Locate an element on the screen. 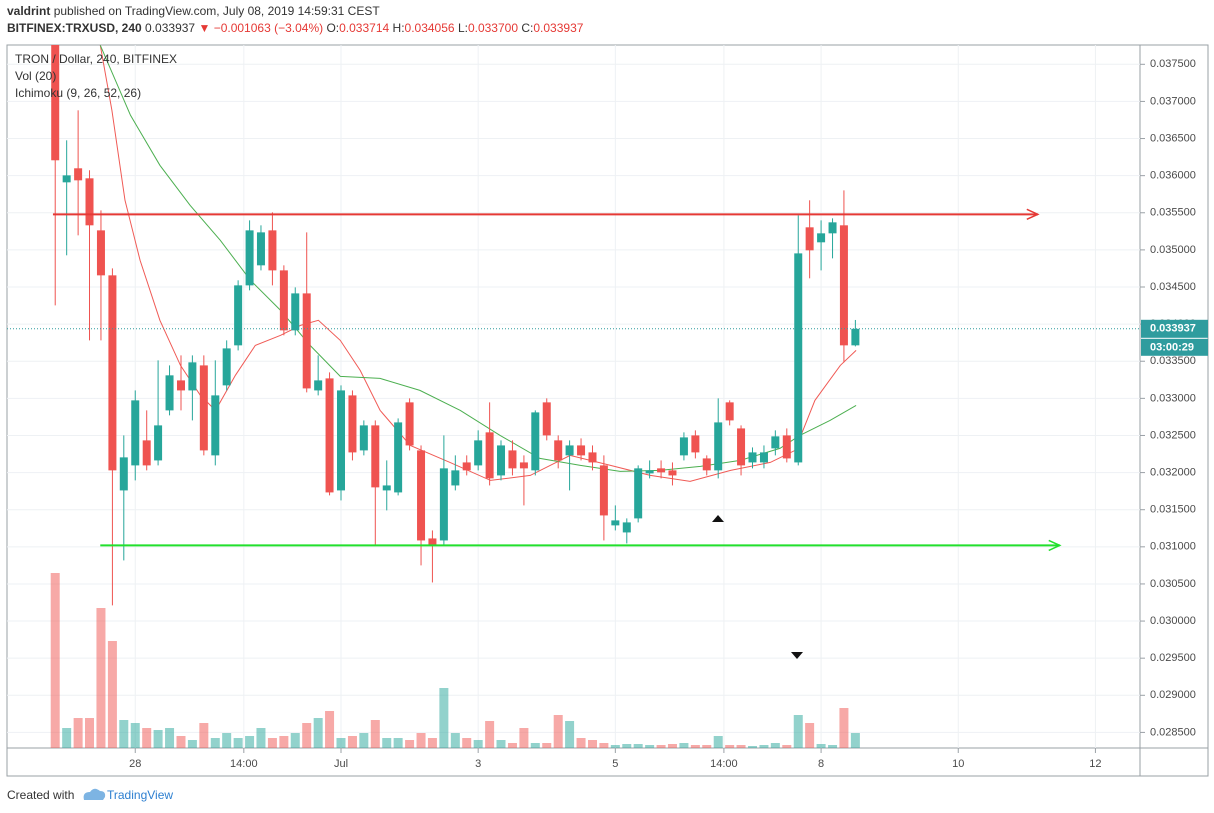 Image resolution: width=1214 pixels, height=813 pixels. signal-up is located at coordinates (718, 518).